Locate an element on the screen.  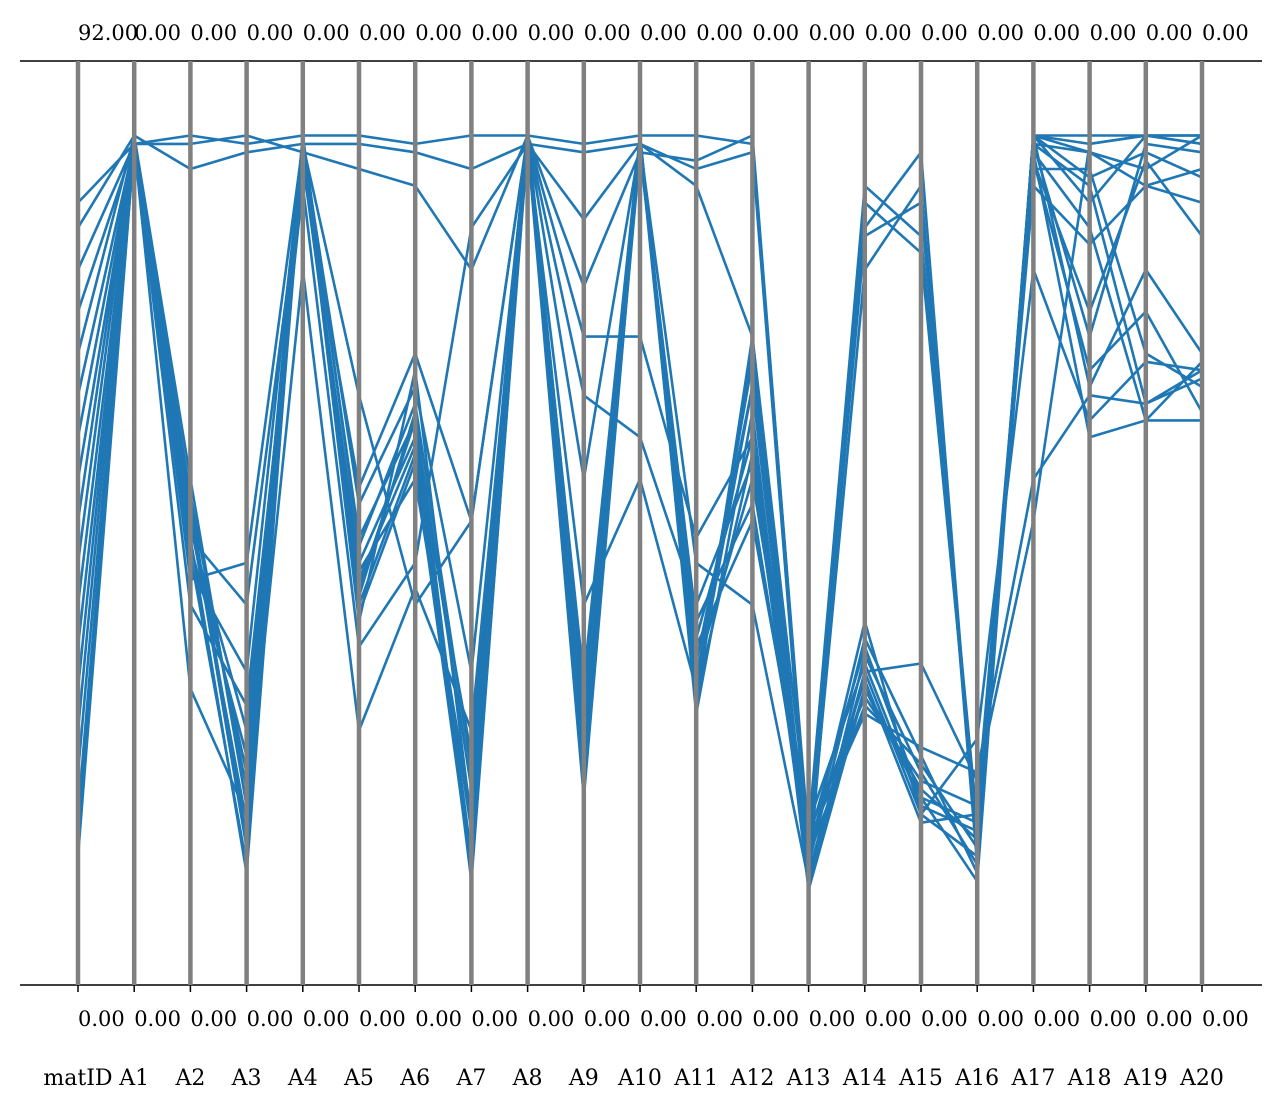
axis-name-label: A11 is located at coordinates (695, 1078).